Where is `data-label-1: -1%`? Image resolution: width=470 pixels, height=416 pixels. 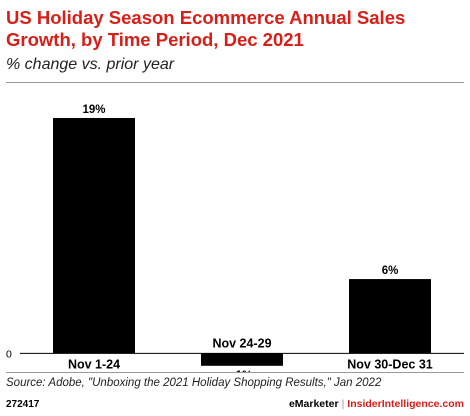 data-label-1: -1% is located at coordinates (242, 371).